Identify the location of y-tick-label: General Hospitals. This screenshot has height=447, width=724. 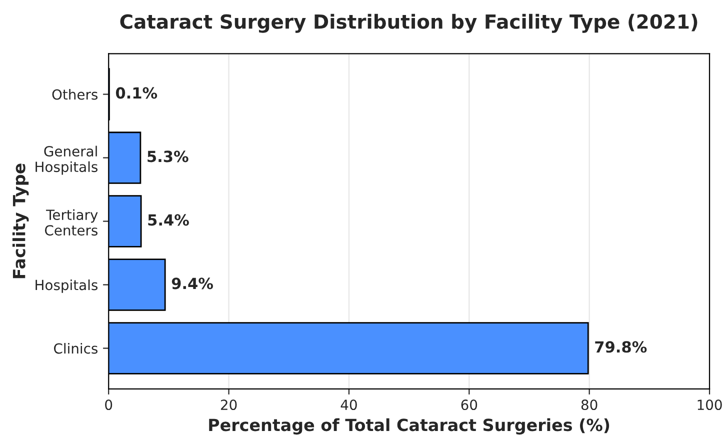
(67, 160).